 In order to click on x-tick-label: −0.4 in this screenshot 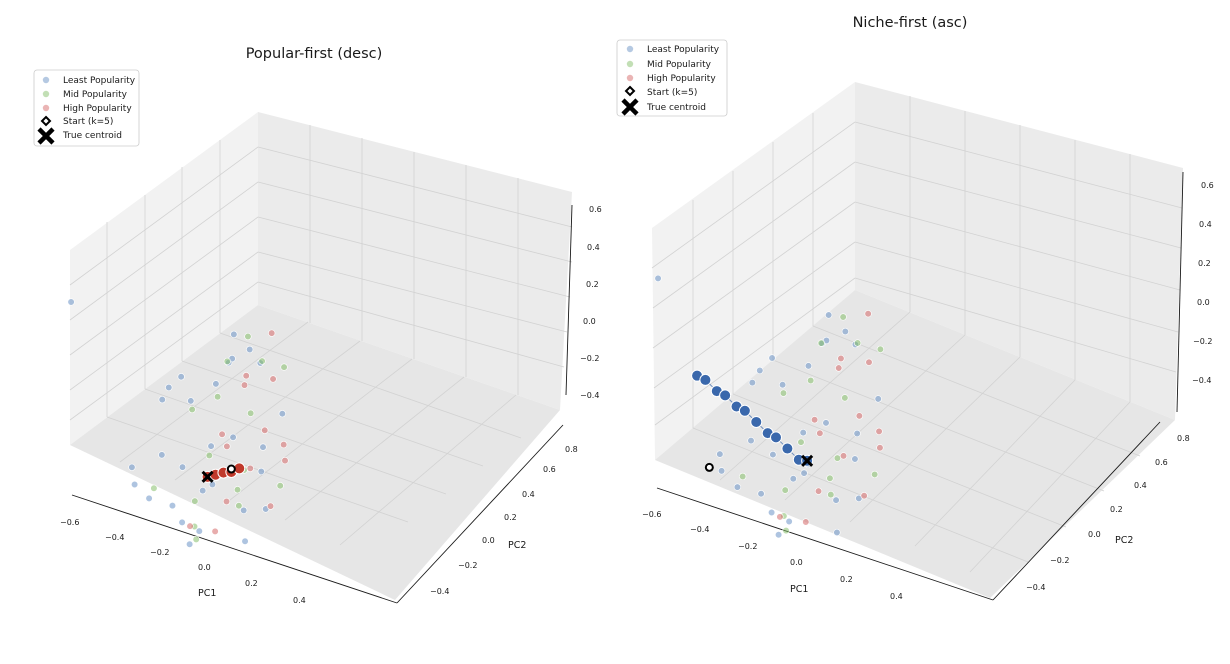, I will do `click(699, 529)`.